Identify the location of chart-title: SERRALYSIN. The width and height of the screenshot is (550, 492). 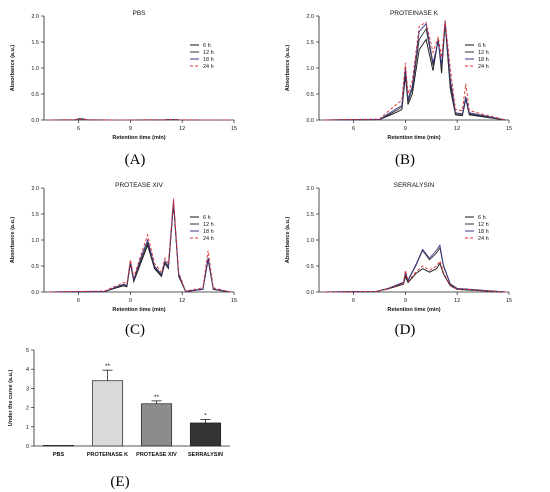
(414, 185).